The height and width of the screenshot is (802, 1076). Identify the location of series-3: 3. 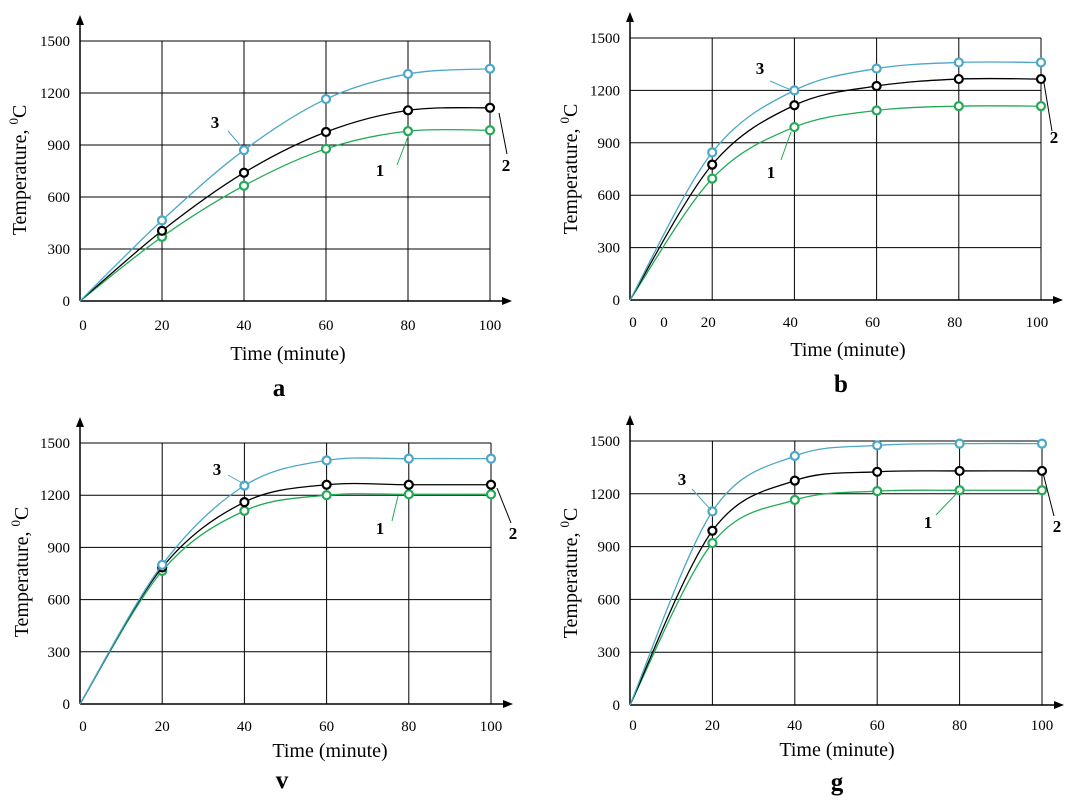
(838, 179).